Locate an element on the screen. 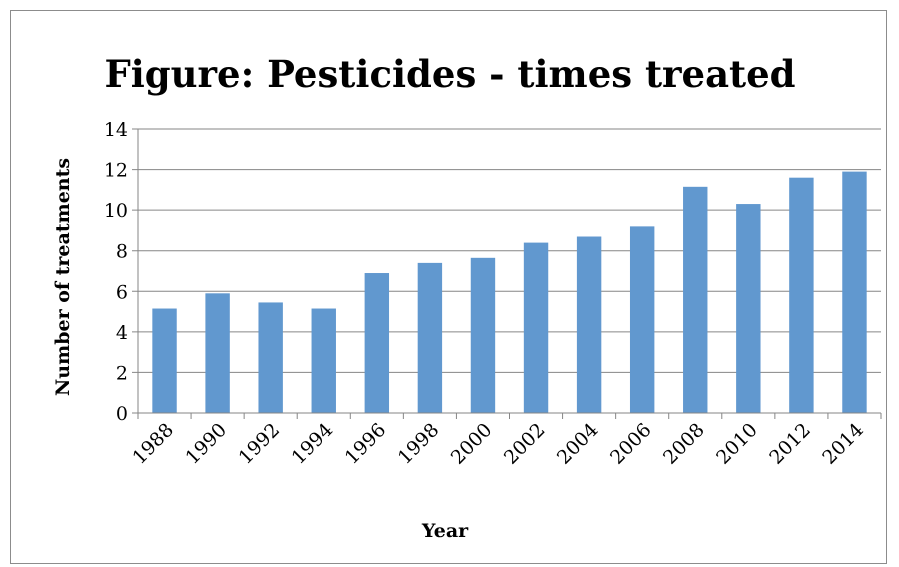 The image size is (899, 567). bar-1988 is located at coordinates (164, 360).